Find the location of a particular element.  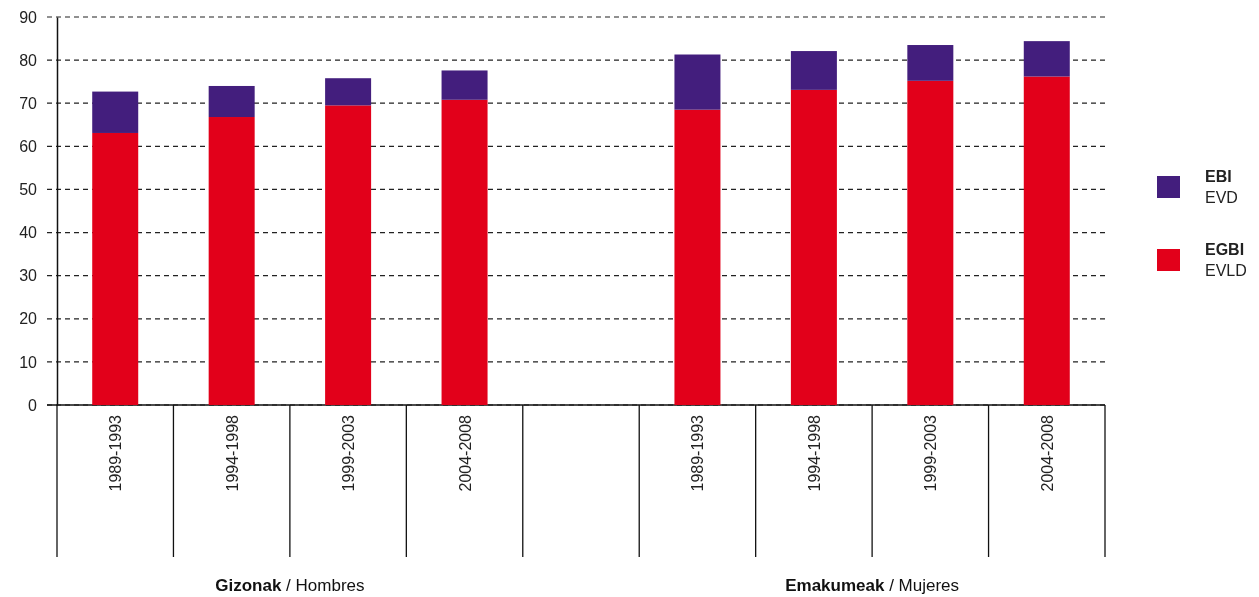

y-tick-label: 0 is located at coordinates (33, 405).